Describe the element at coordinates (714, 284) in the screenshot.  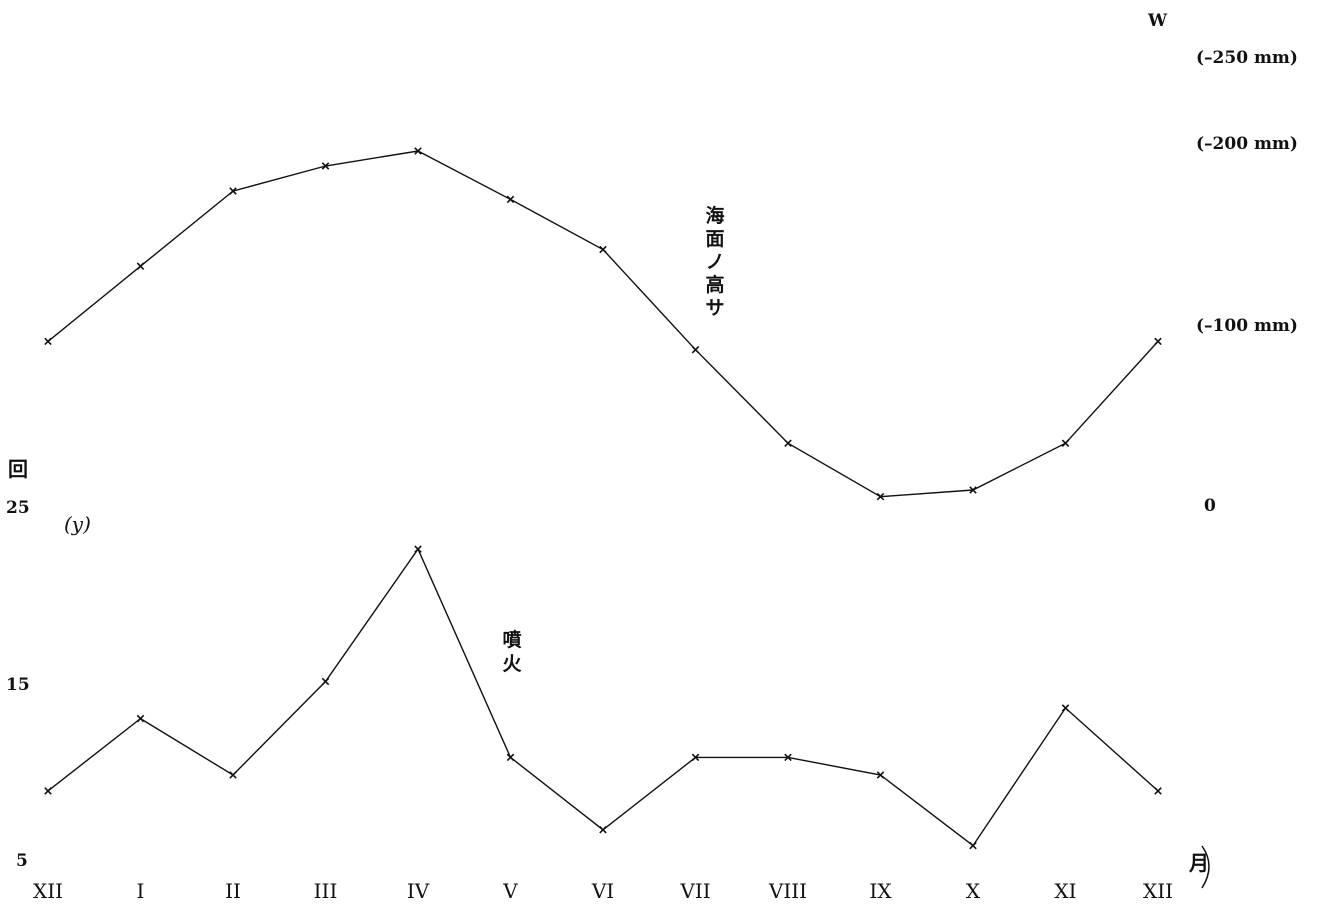
I see `series-label-char: 高` at that location.